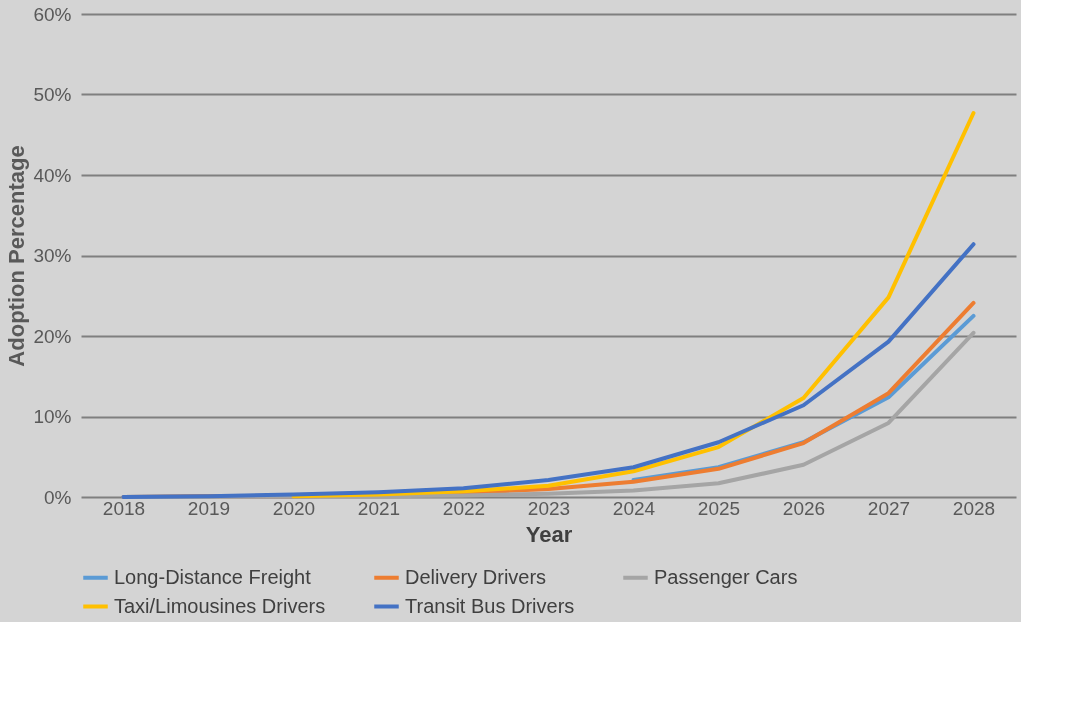 The image size is (1090, 707). What do you see at coordinates (490, 605) in the screenshot?
I see `legend-label: Transit Bus Drivers` at bounding box center [490, 605].